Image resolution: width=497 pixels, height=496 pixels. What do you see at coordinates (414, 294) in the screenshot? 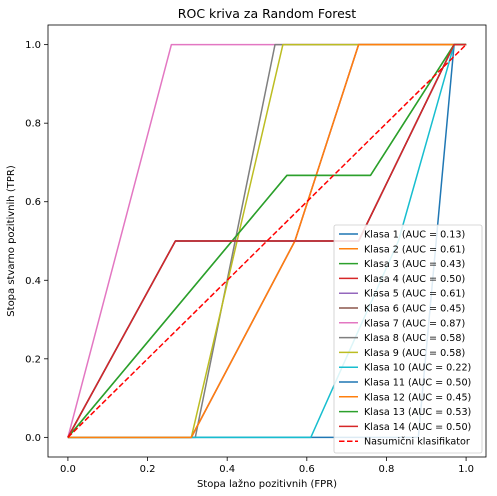
I see `legend-entry-label: Klasa 5 (AUC = 0.61)` at bounding box center [414, 294].